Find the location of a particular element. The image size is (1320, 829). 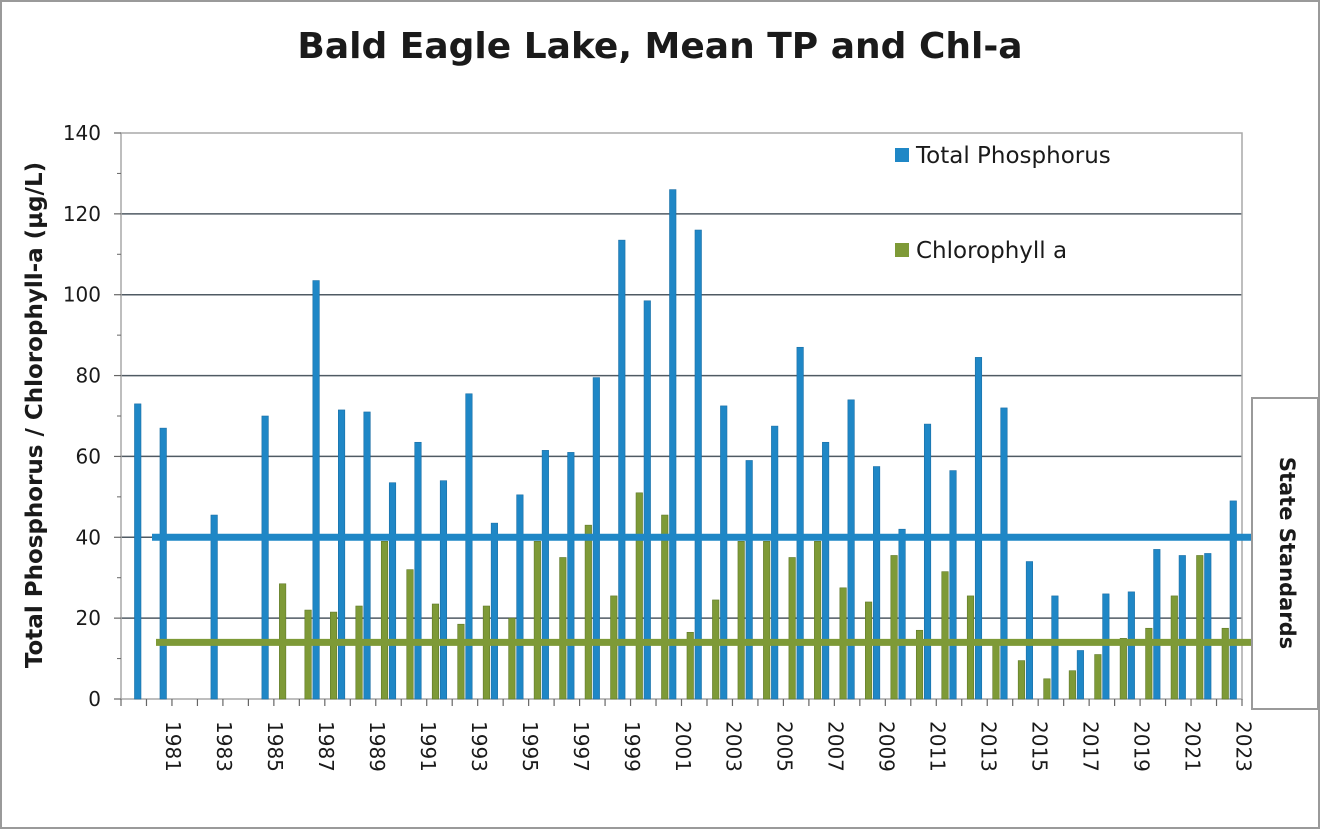

x-tick-label: 1993 is located at coordinates (479, 746).